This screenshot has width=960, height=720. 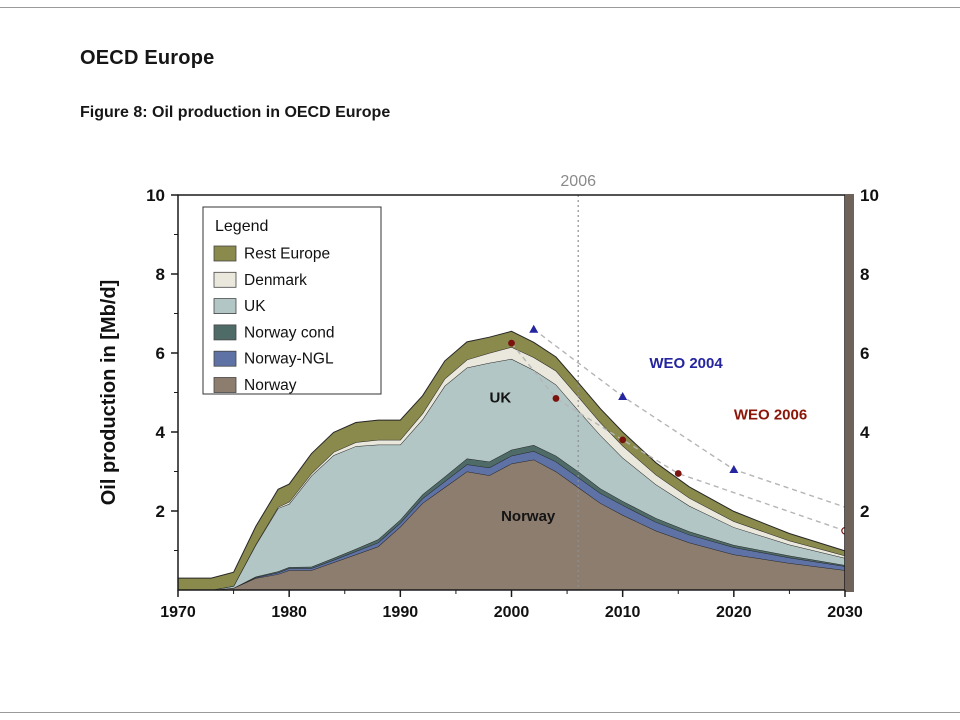 I want to click on legend-swatch-denmark, so click(x=225, y=279).